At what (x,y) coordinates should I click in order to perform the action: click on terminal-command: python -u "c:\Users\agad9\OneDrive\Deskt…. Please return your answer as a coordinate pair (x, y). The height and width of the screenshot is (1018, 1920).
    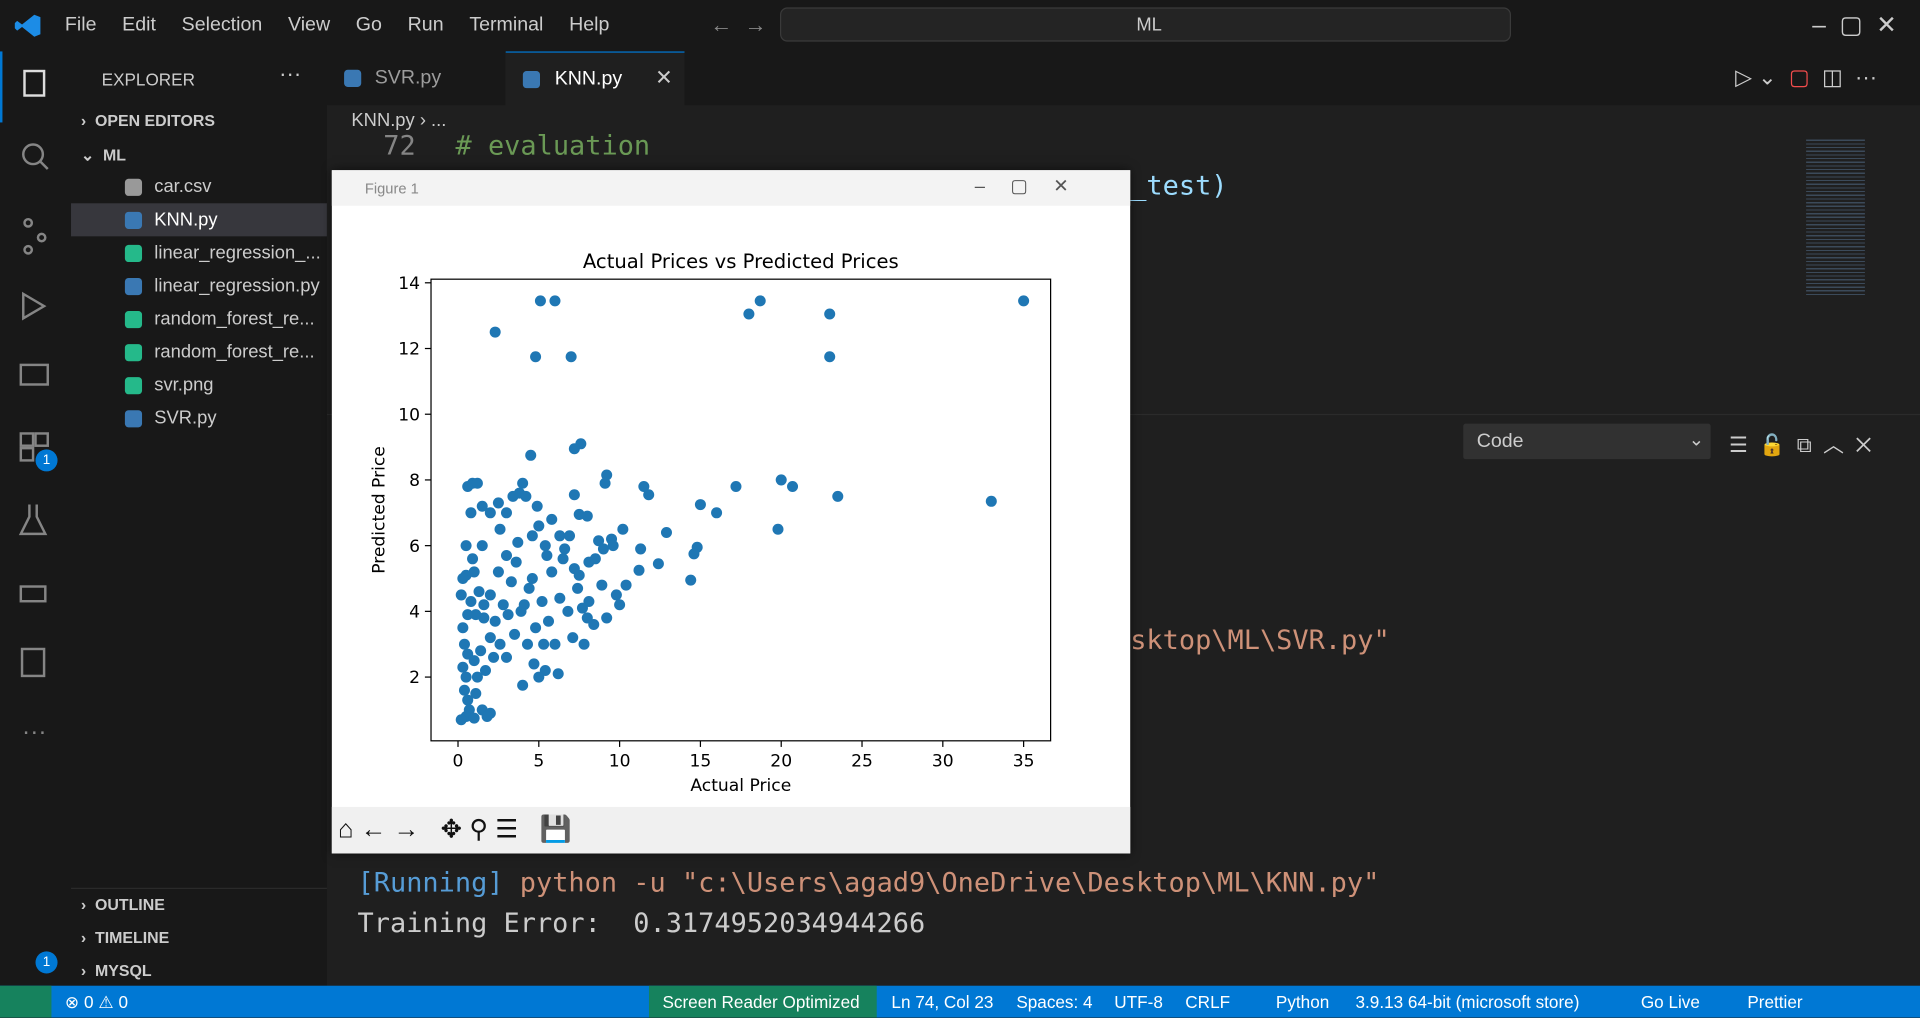
    Looking at the image, I should click on (949, 883).